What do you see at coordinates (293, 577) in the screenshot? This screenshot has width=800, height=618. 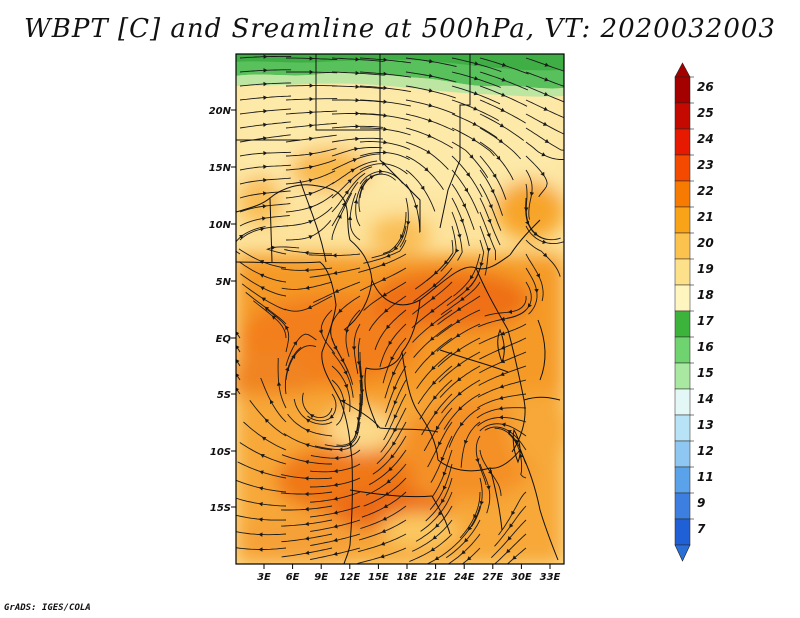 I see `lon-label-6E: 6E` at bounding box center [293, 577].